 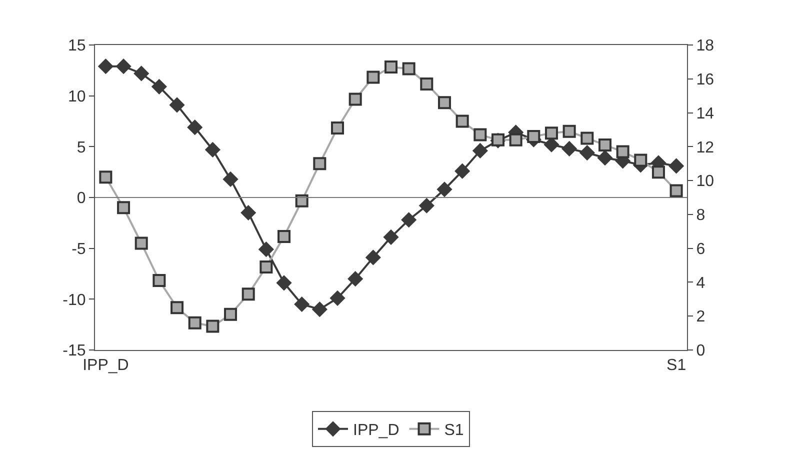 I want to click on y2-tick-label: 18, so click(x=705, y=46).